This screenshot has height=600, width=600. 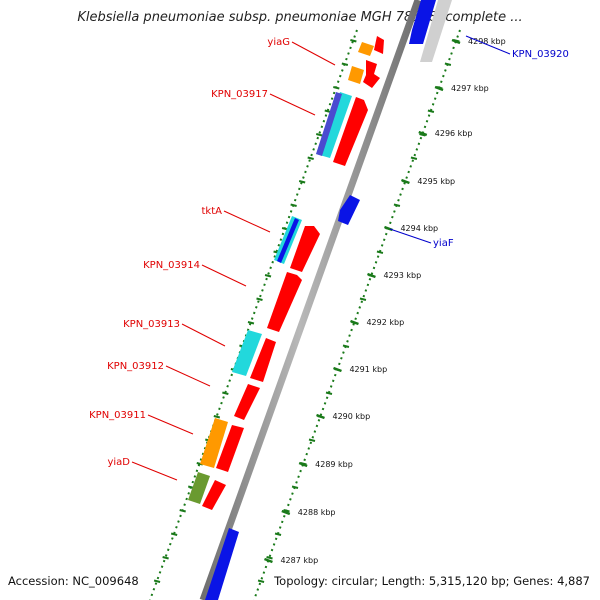 What do you see at coordinates (171, 265) in the screenshot?
I see `gene-label-kpn-03914: KPN_03914` at bounding box center [171, 265].